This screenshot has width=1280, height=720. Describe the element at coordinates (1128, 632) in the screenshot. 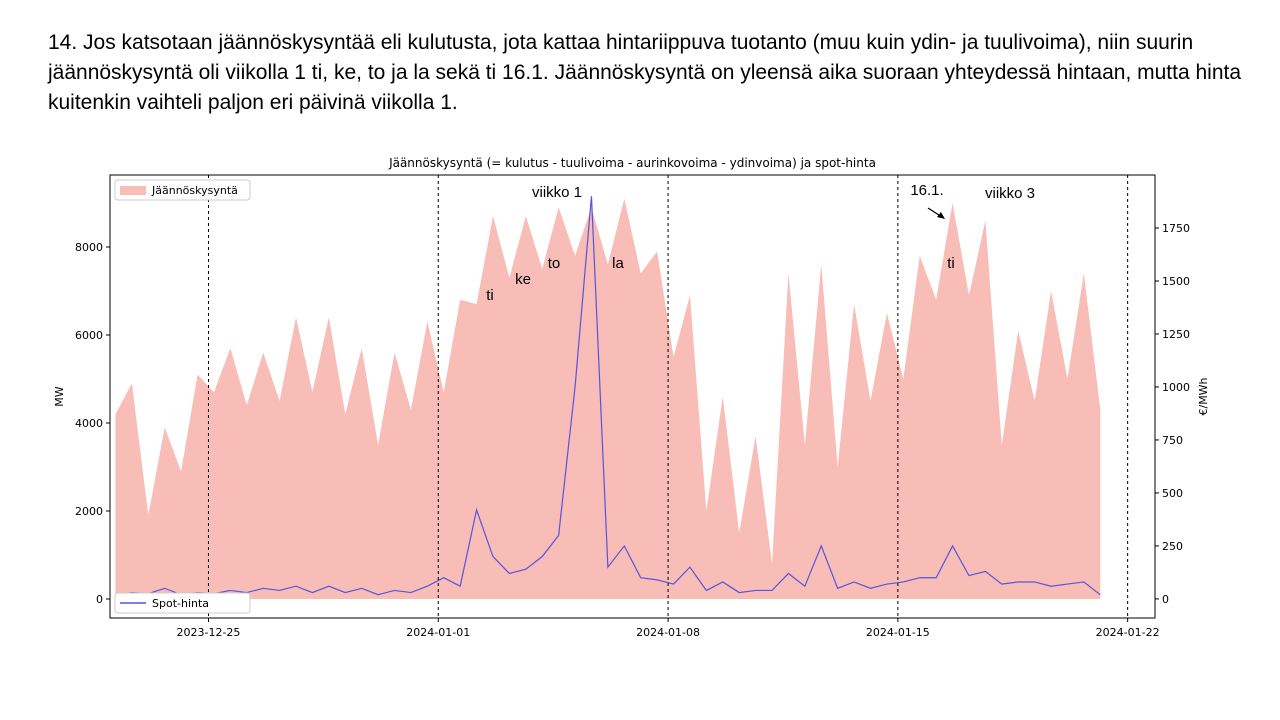

I see `x-tick-label: 2024-01-22` at that location.